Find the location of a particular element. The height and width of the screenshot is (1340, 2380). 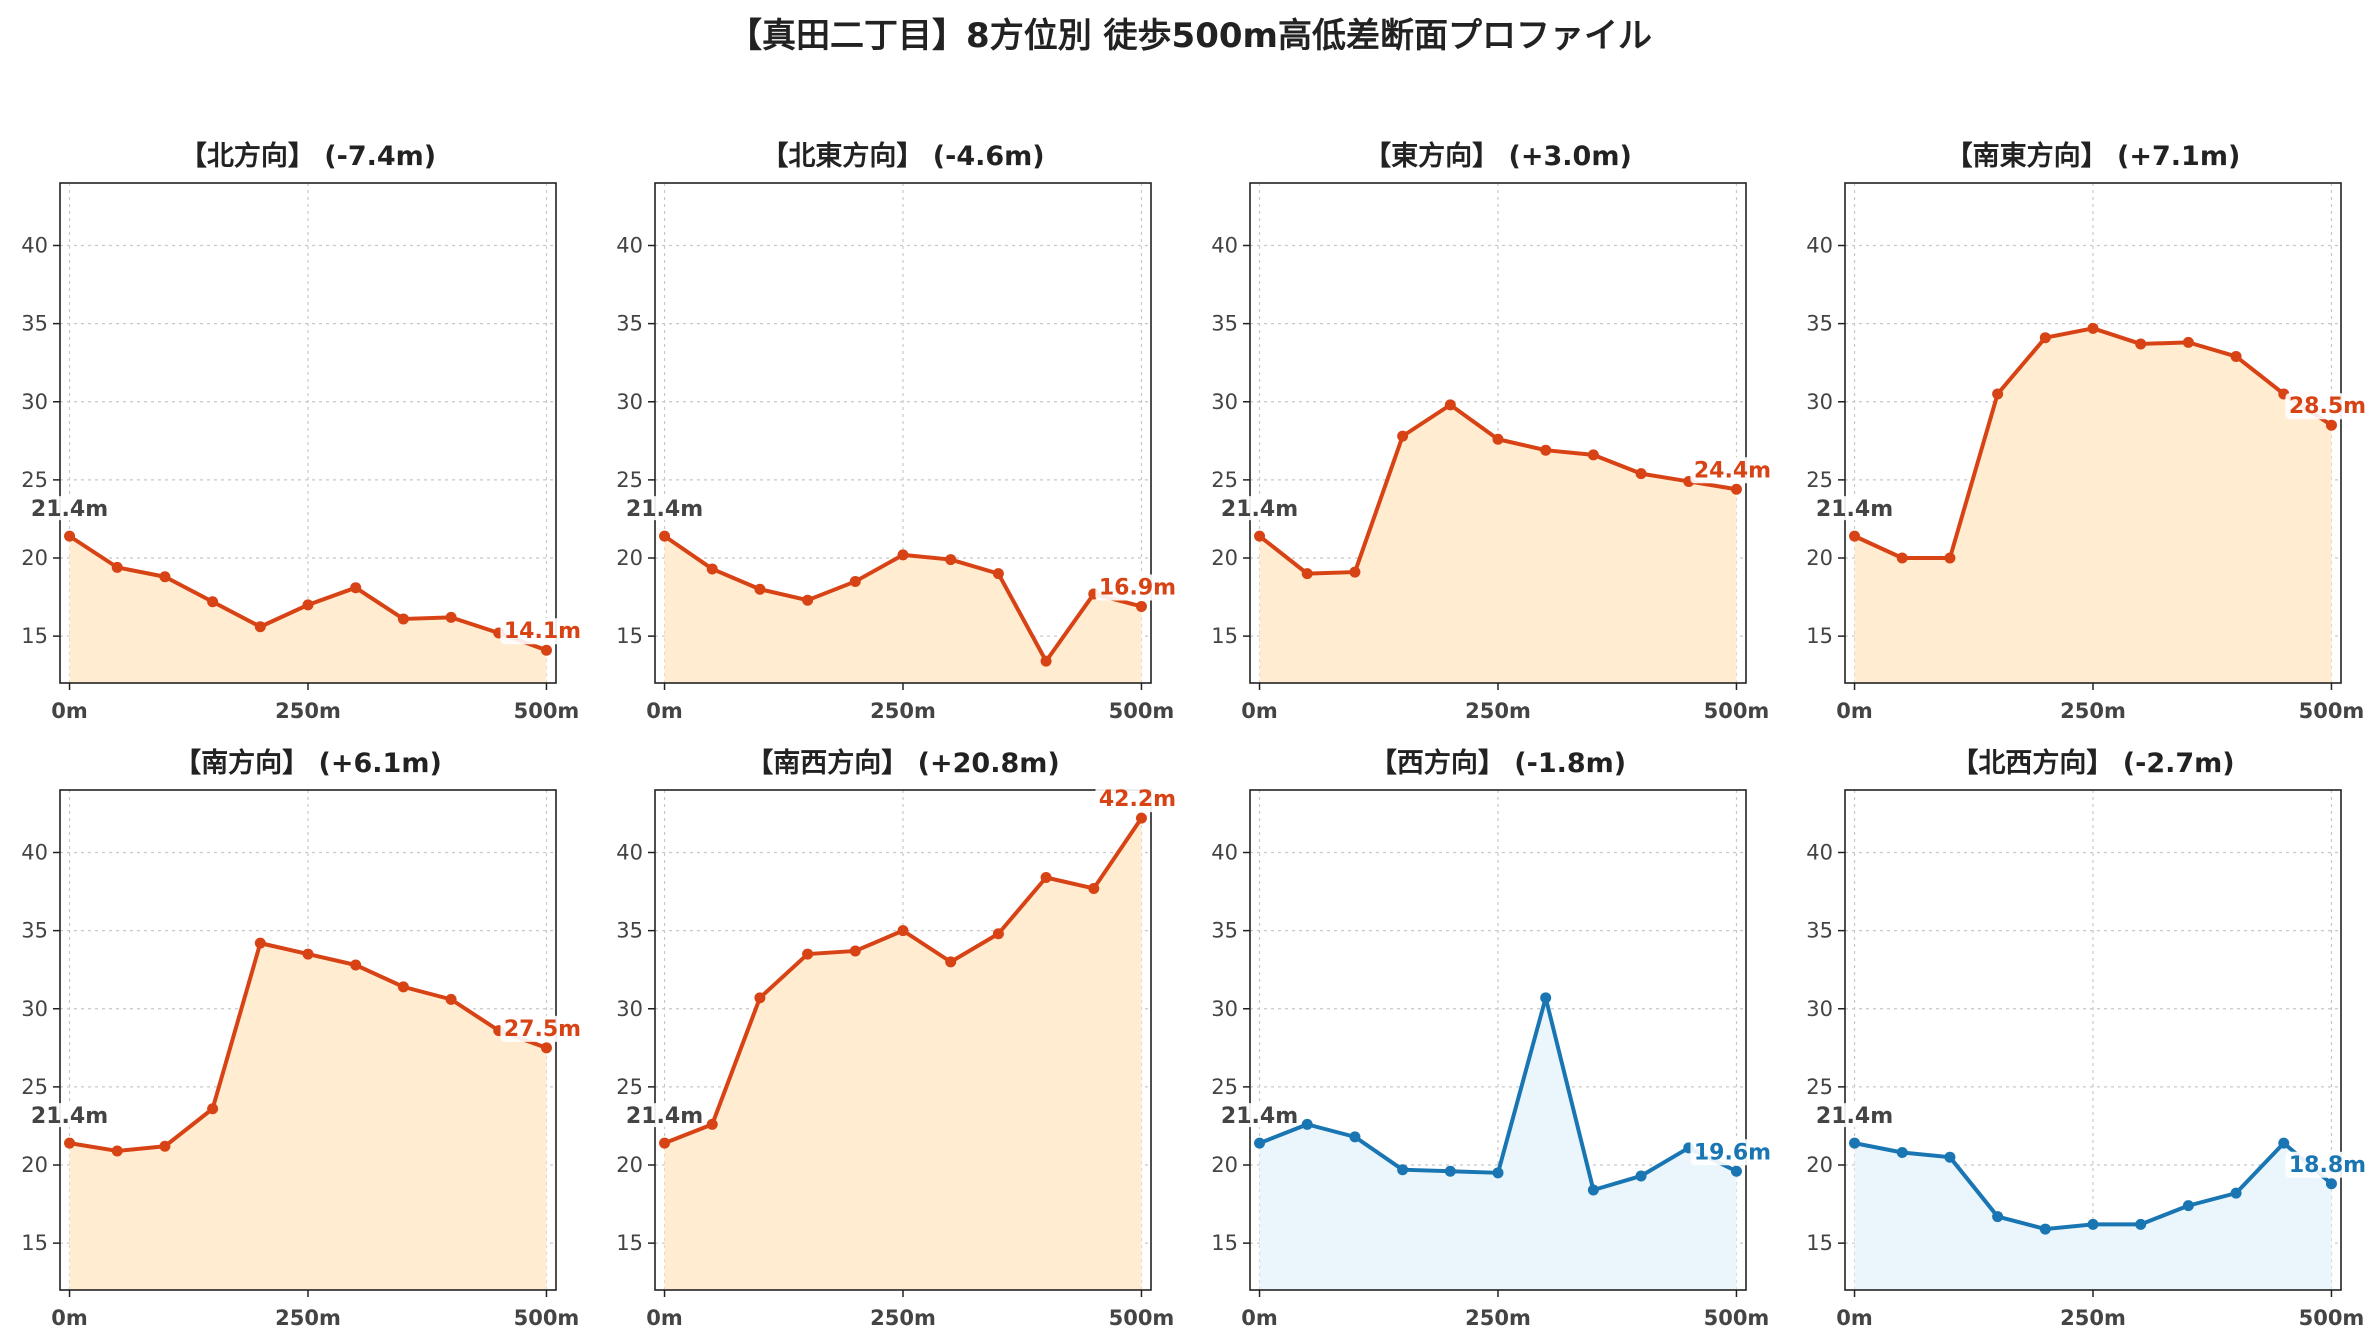

subplot-title: 【西方向】 (-1.8m) is located at coordinates (1498, 763).